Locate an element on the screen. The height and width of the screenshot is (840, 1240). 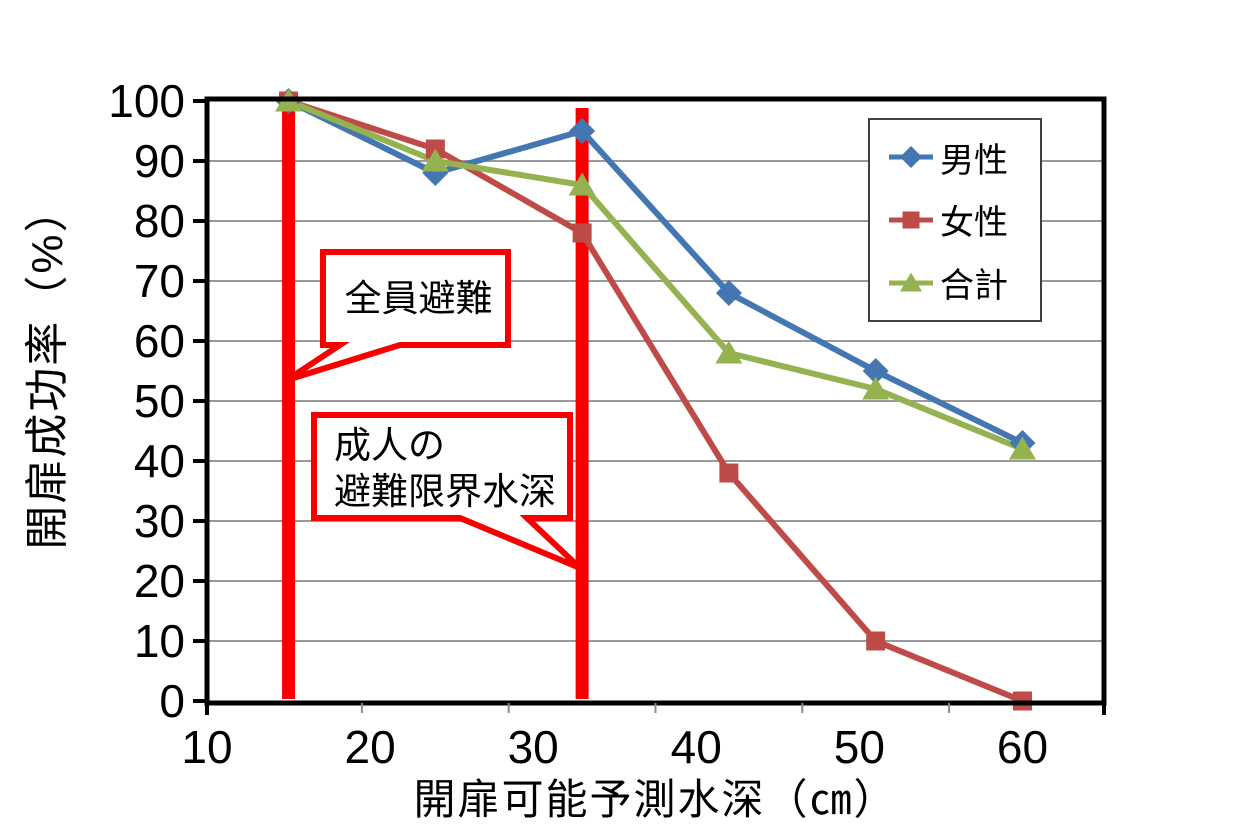
y-axis-title: 開扉成功率（%） is located at coordinates (47, 368).